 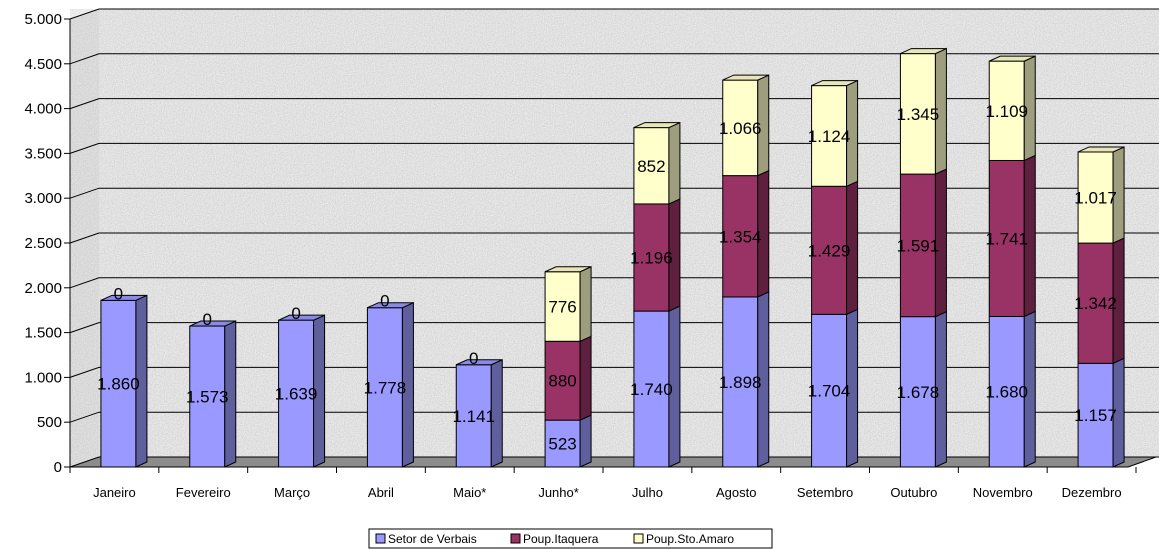 I want to click on data-label: 1.157, so click(x=1095, y=415).